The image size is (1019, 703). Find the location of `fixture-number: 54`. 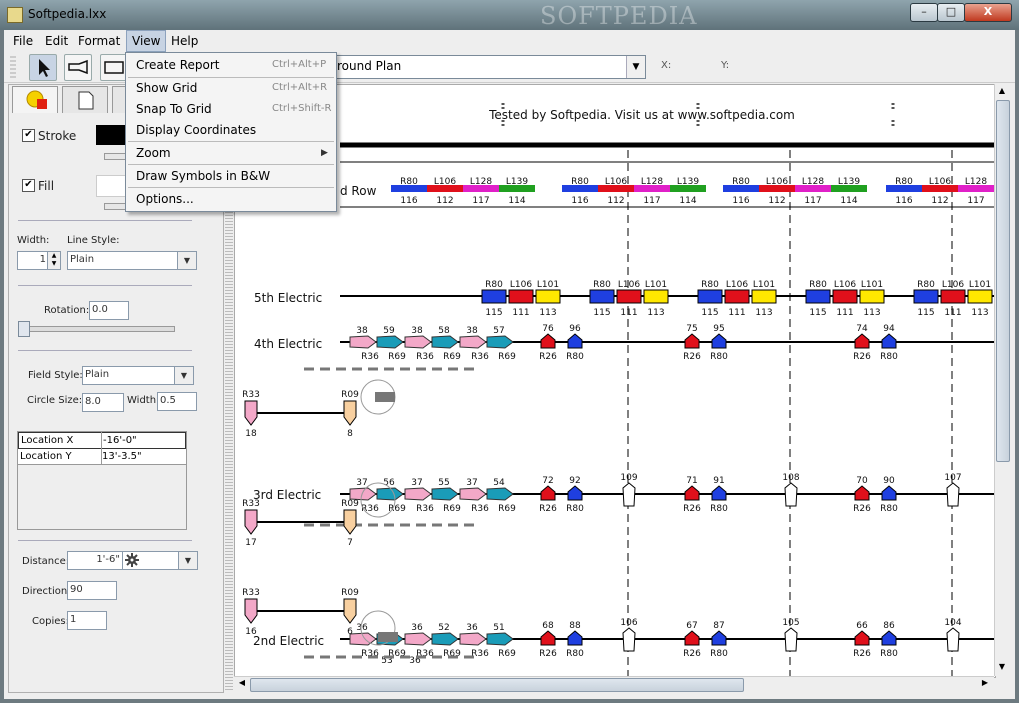

fixture-number: 54 is located at coordinates (499, 483).